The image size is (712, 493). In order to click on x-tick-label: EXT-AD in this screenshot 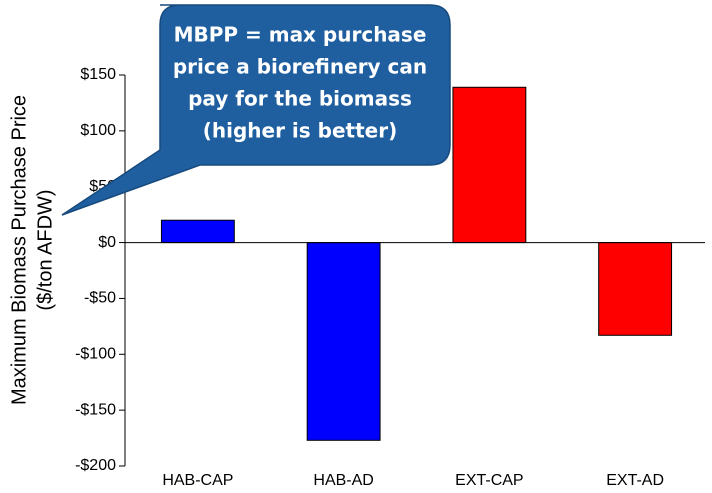, I will do `click(635, 480)`.